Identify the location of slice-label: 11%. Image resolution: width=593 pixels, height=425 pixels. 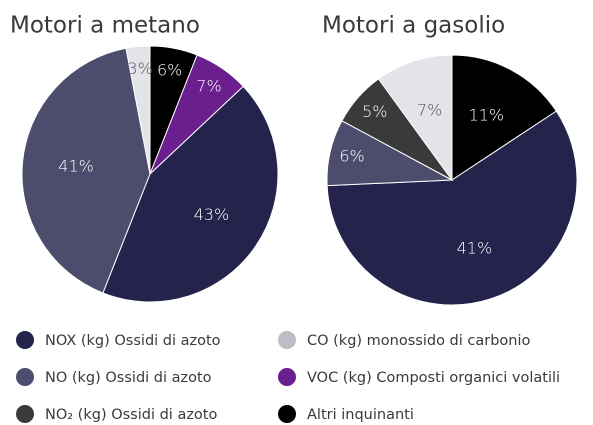
(487, 115).